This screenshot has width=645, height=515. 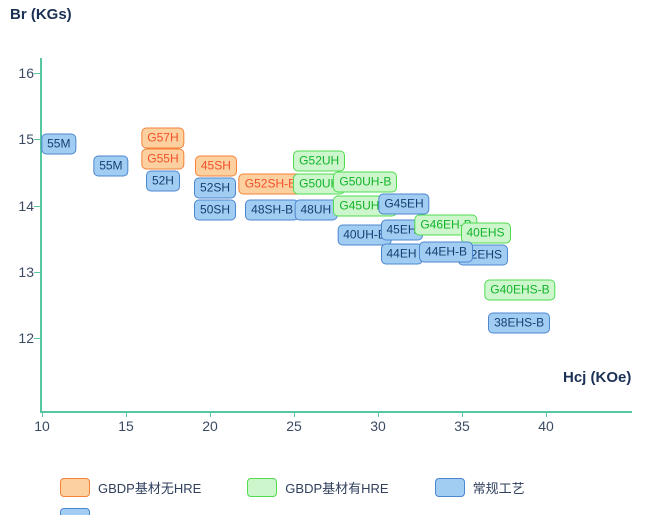 I want to click on legend: GBDP基材无HRE GBDP基材有HRE 常规工艺, so click(x=292, y=487).